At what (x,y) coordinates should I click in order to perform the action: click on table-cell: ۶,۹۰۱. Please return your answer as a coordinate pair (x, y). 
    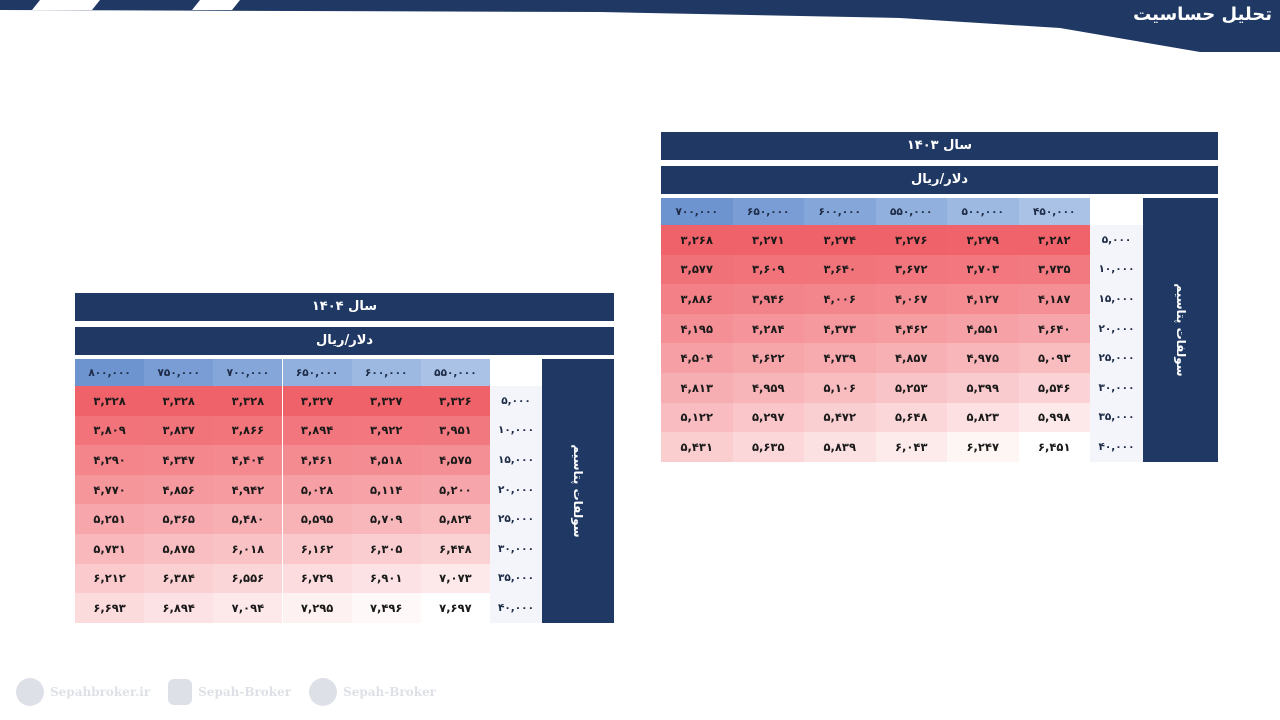
    Looking at the image, I should click on (386, 578).